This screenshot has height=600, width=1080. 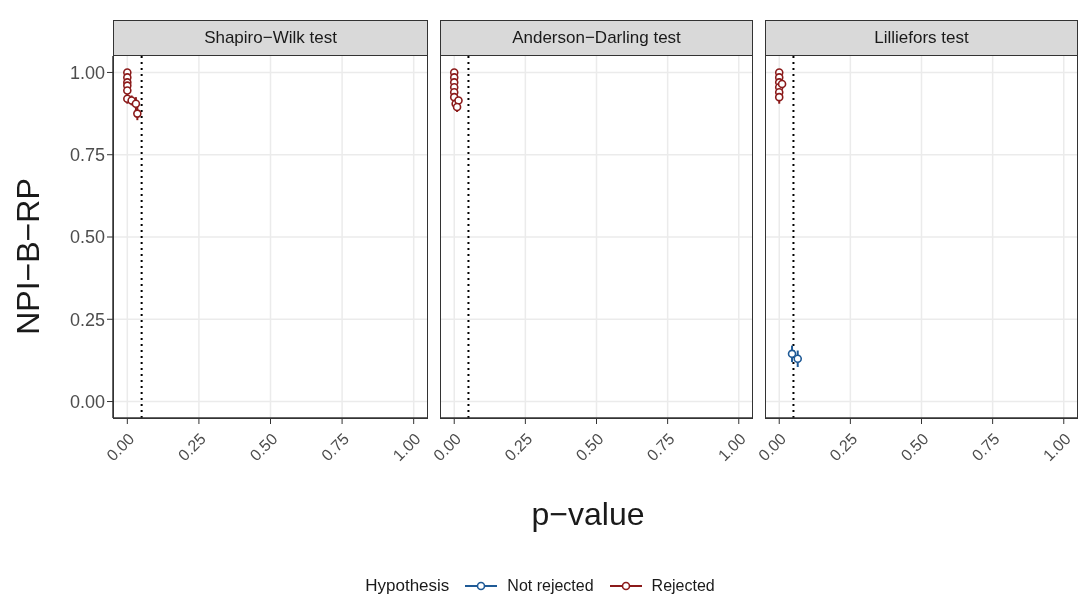 I want to click on y-tick-label: 1.00, so click(x=87, y=72).